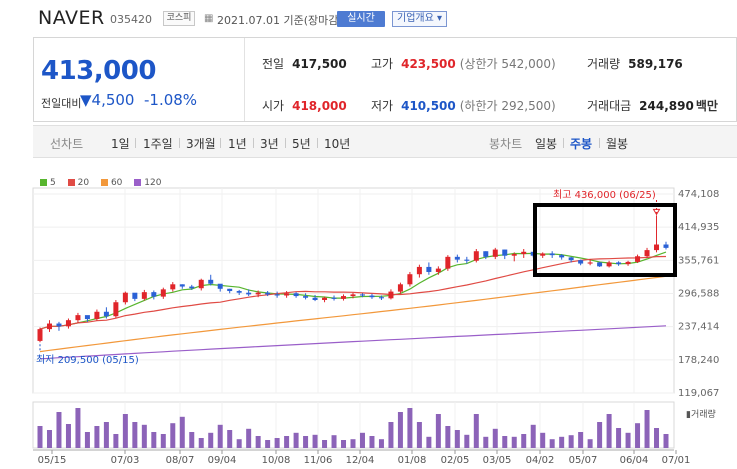  Describe the element at coordinates (455, 460) in the screenshot. I see `x-tick-label: 02/05` at that location.